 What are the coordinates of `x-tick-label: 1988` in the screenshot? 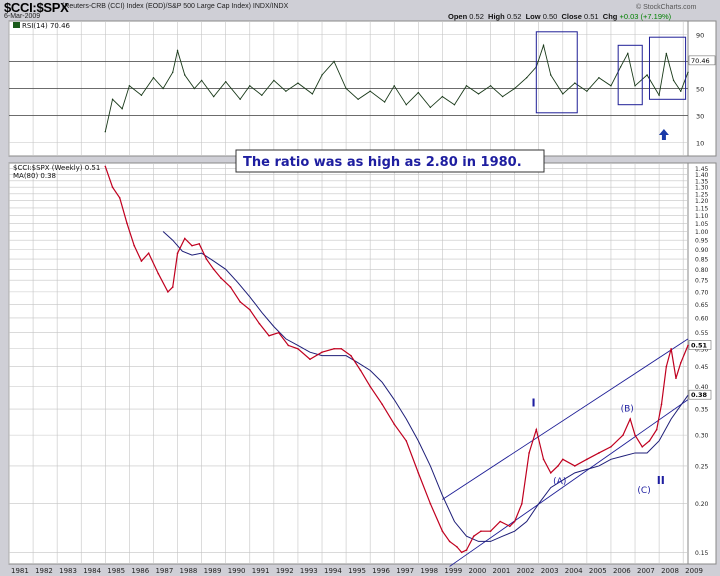 It's located at (189, 571).